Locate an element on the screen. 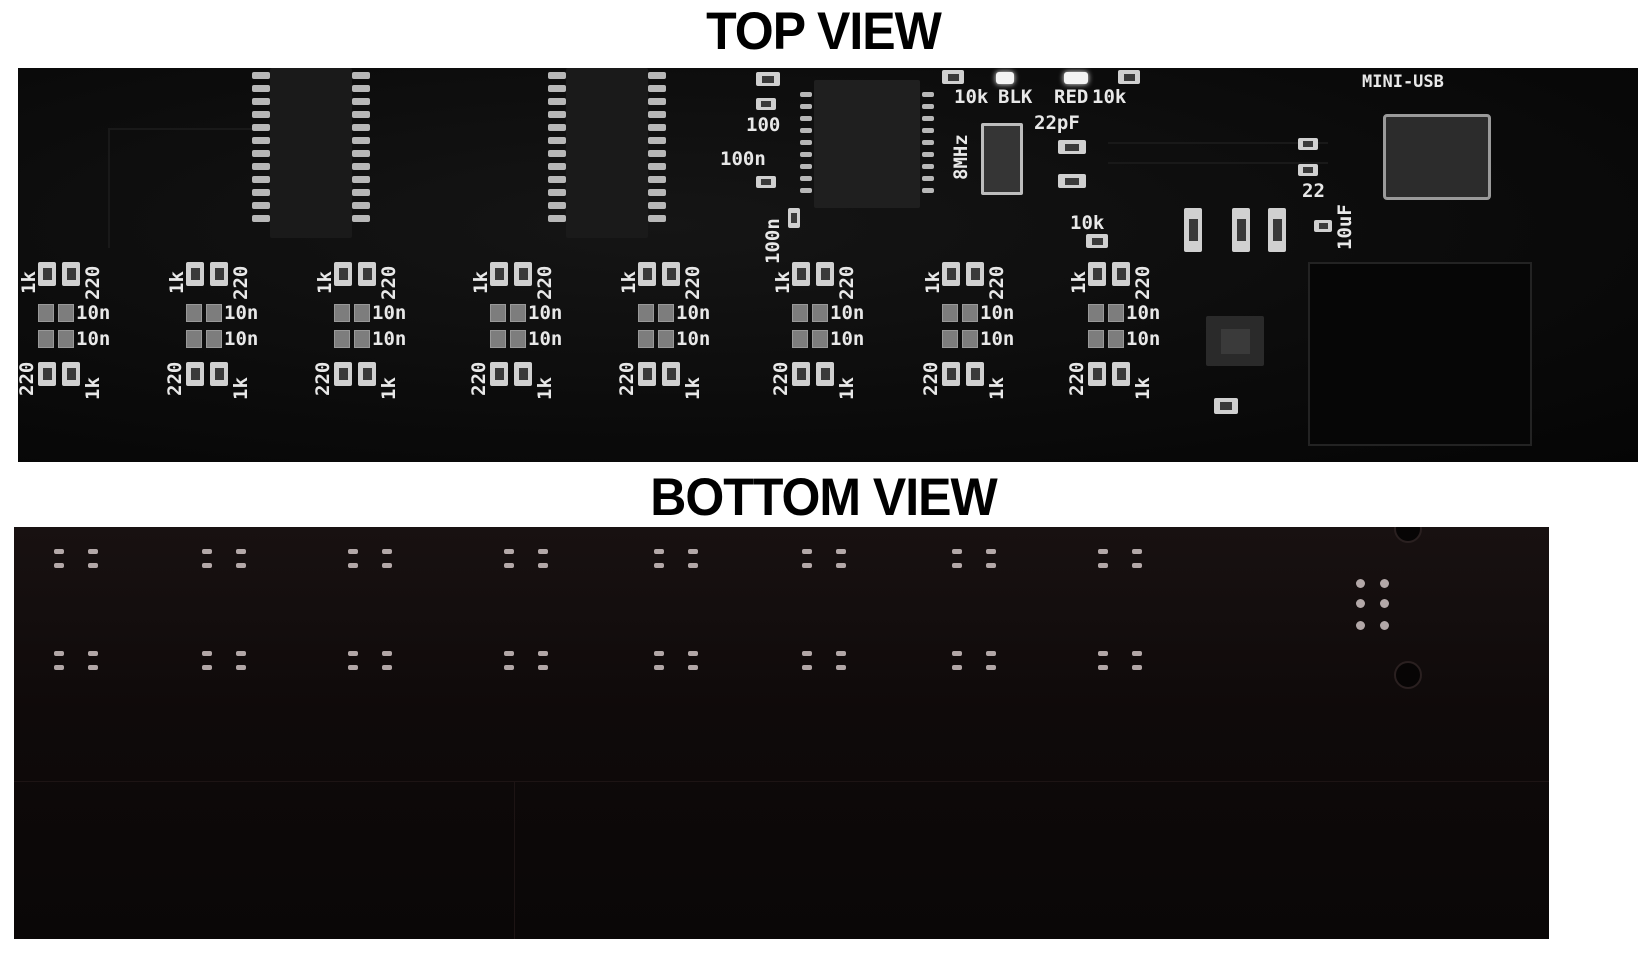 This screenshot has width=1647, height=957. microcontroller-chip is located at coordinates (867, 144).